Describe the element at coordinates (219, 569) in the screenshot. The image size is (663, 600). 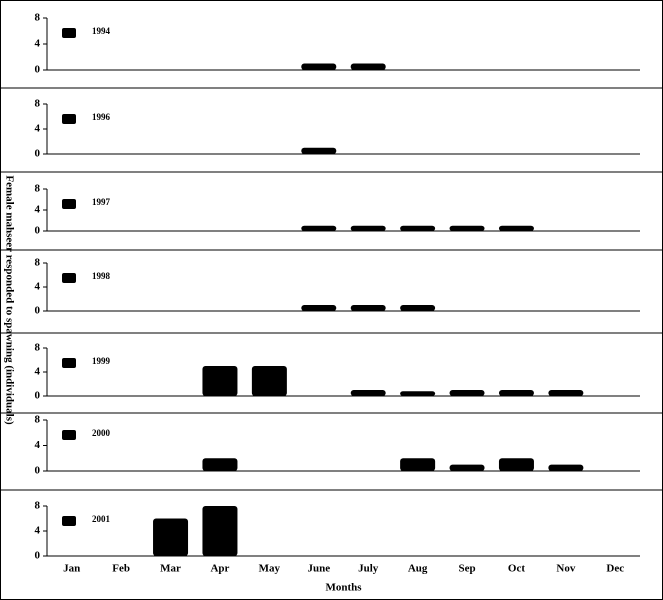
I see `x-tick-label: Apr` at that location.